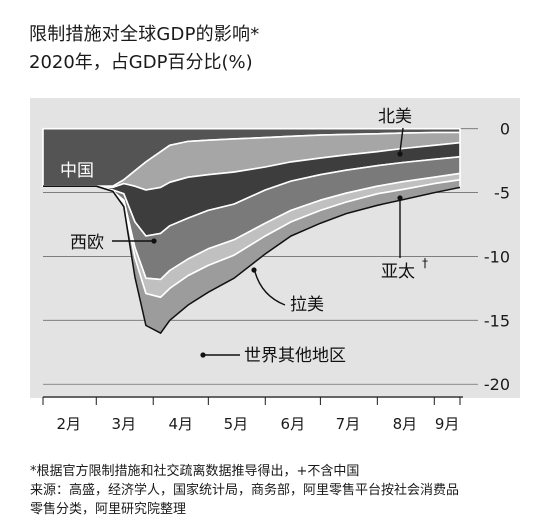 The height and width of the screenshot is (532, 550). I want to click on label-western-europe: 西欧, so click(87, 243).